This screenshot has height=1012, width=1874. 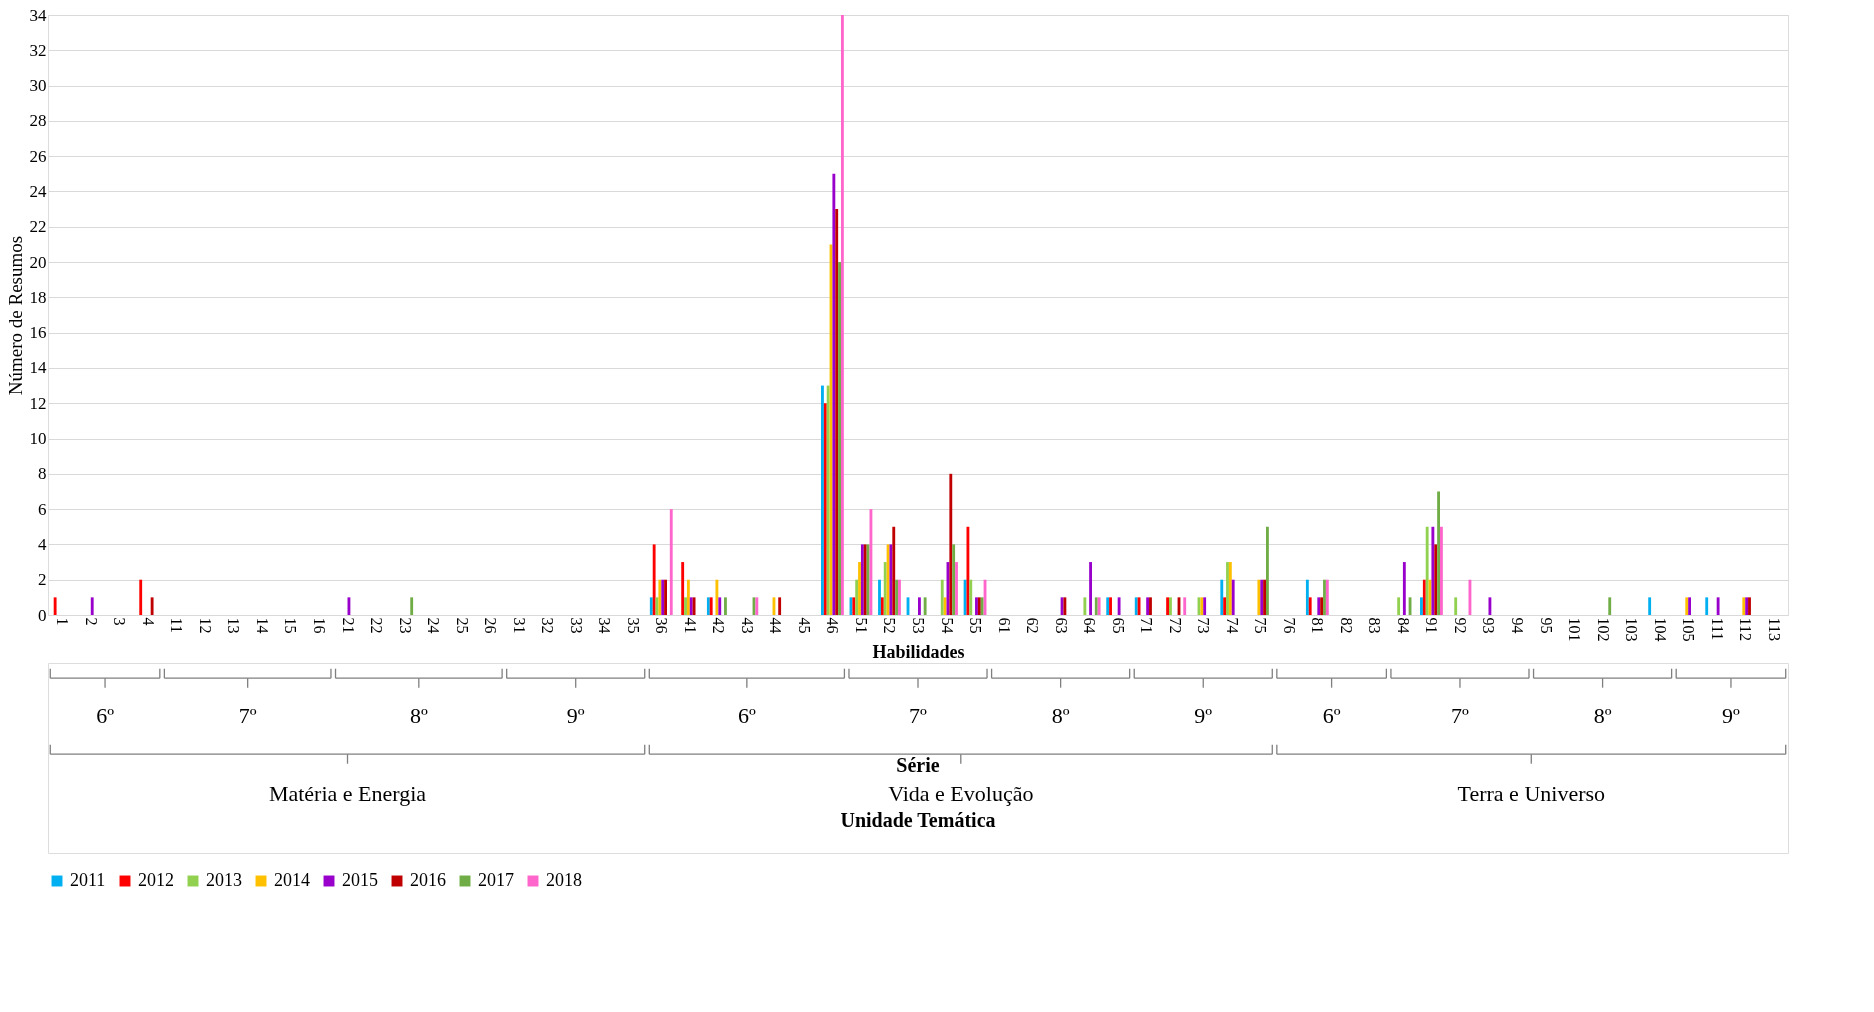 I want to click on y-tick-label: 20, so click(x=38, y=262).